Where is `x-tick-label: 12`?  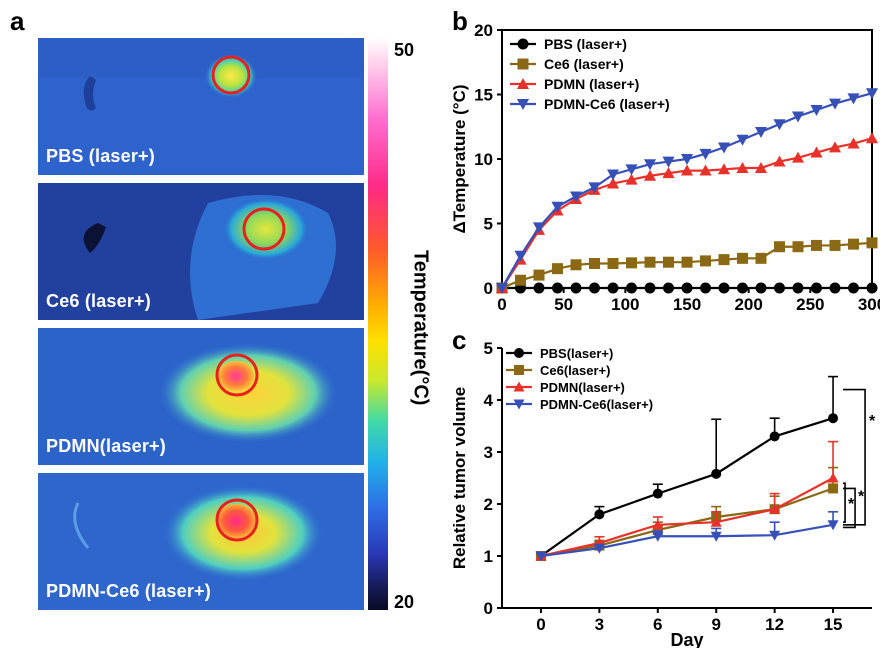
x-tick-label: 12 is located at coordinates (774, 624).